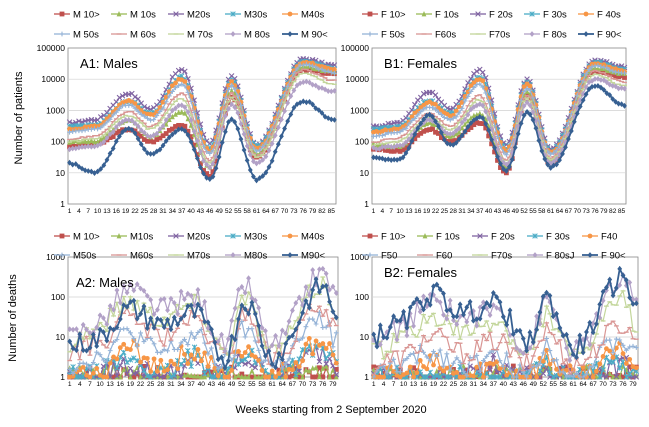 The image size is (649, 427). I want to click on x-tick-label: 28, so click(161, 384).